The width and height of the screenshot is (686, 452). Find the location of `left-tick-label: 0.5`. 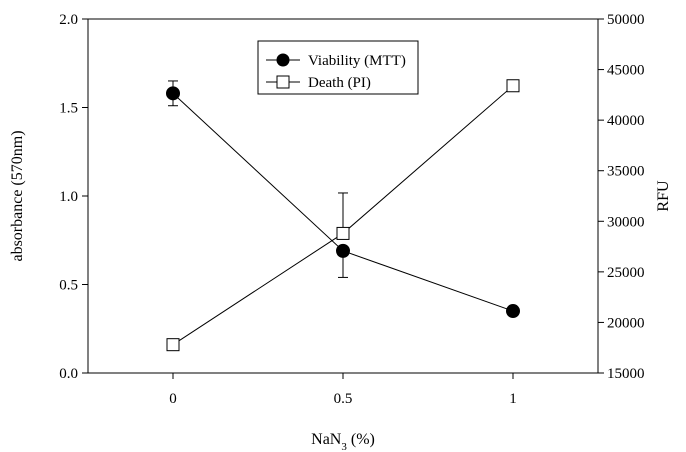

left-tick-label: 0.5 is located at coordinates (68, 286).